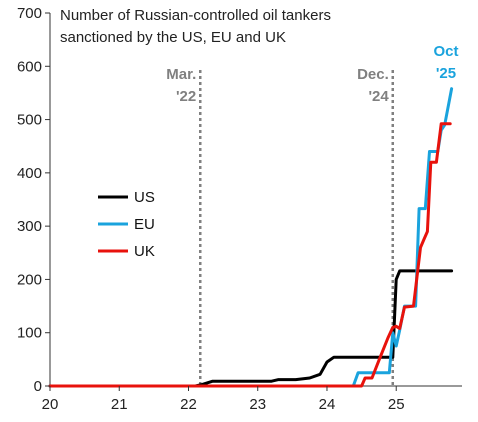  What do you see at coordinates (29, 279) in the screenshot?
I see `y-tick-label: 200` at bounding box center [29, 279].